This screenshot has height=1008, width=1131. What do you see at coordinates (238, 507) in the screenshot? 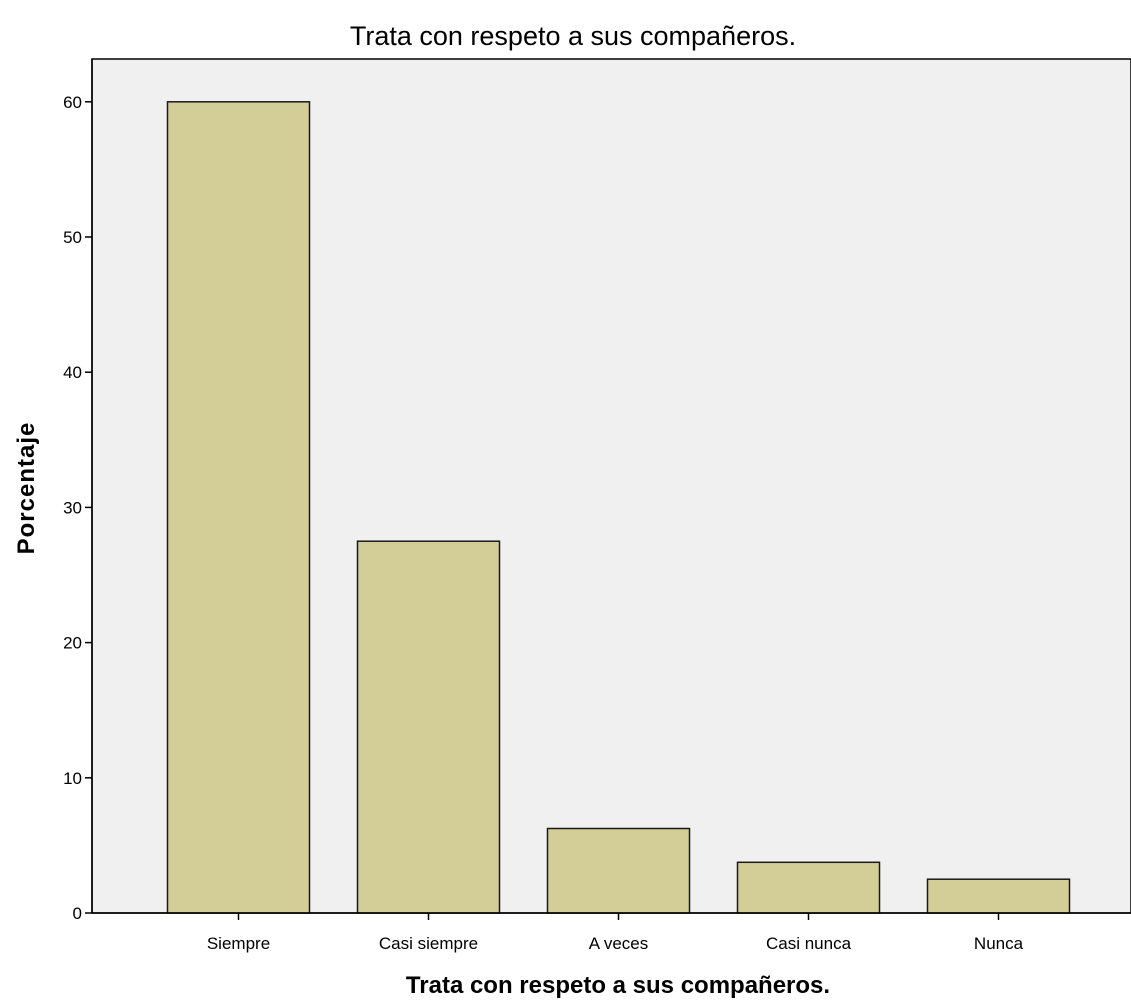
I see `bar-siempre` at bounding box center [238, 507].